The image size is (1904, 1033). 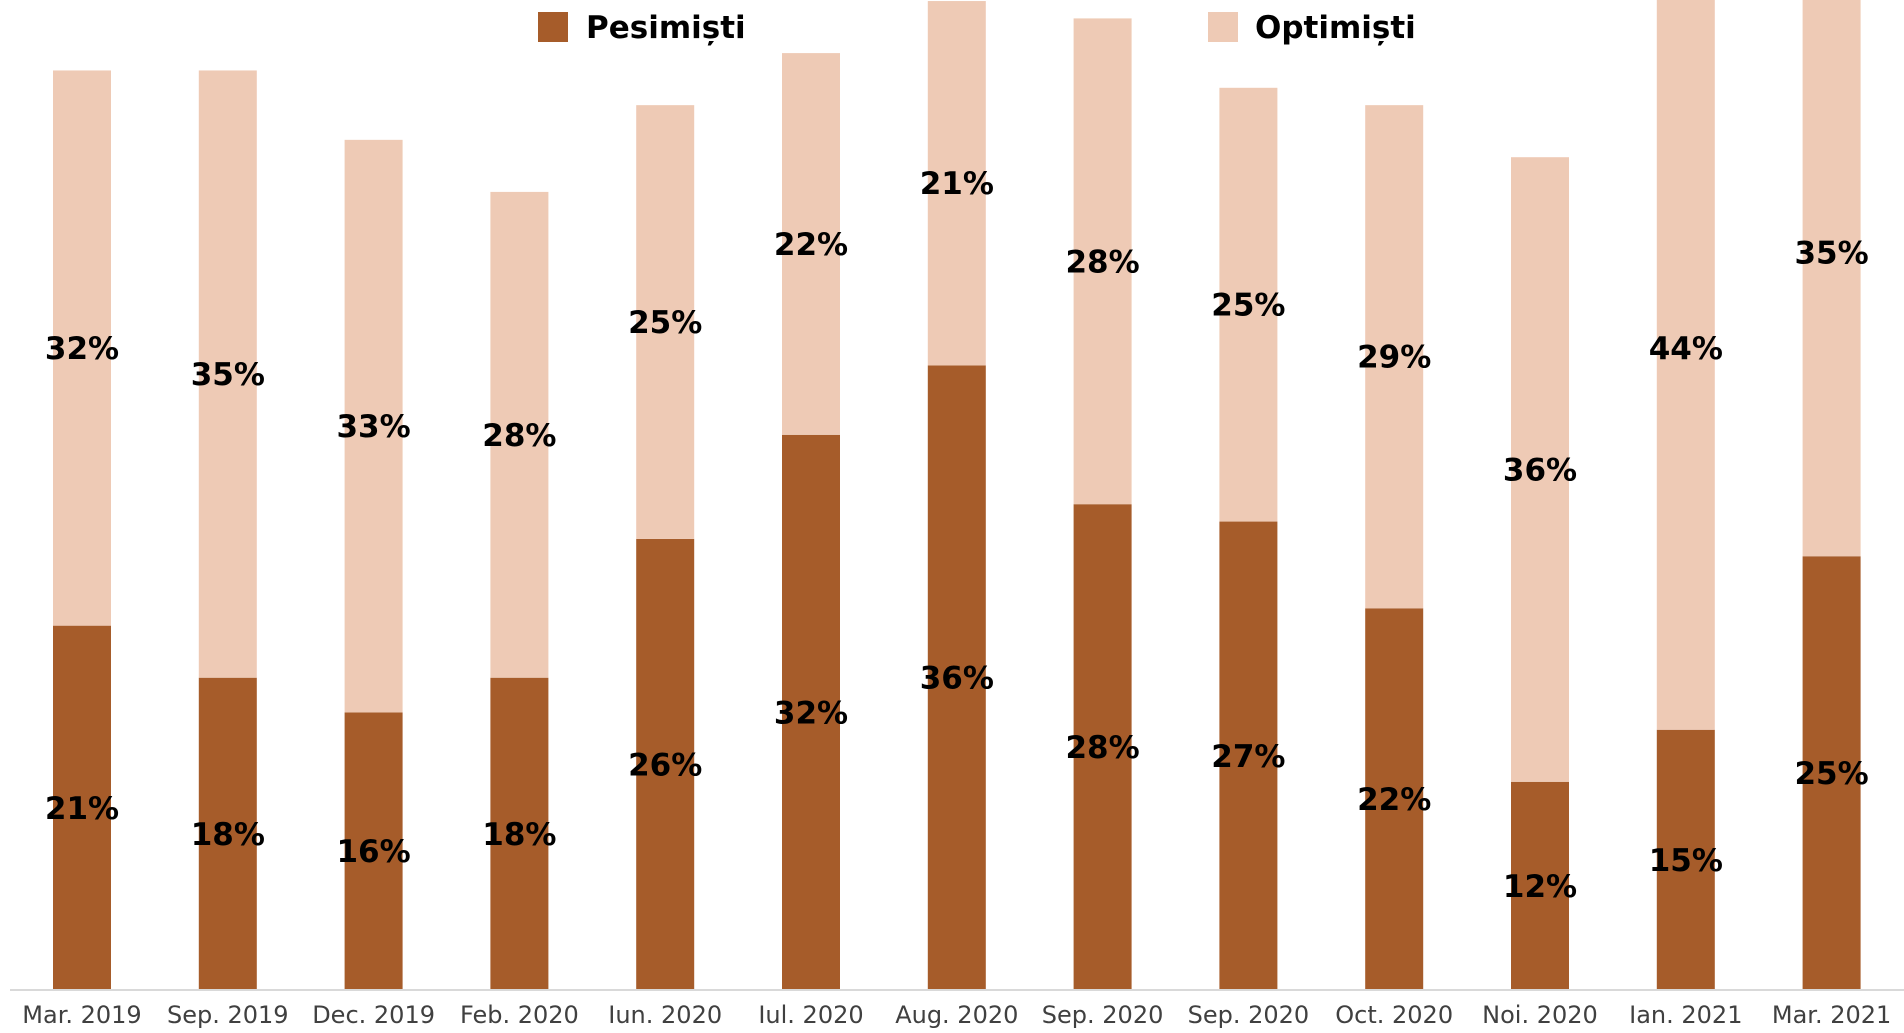 I want to click on legend-swatch-pesimisti, so click(x=553, y=27).